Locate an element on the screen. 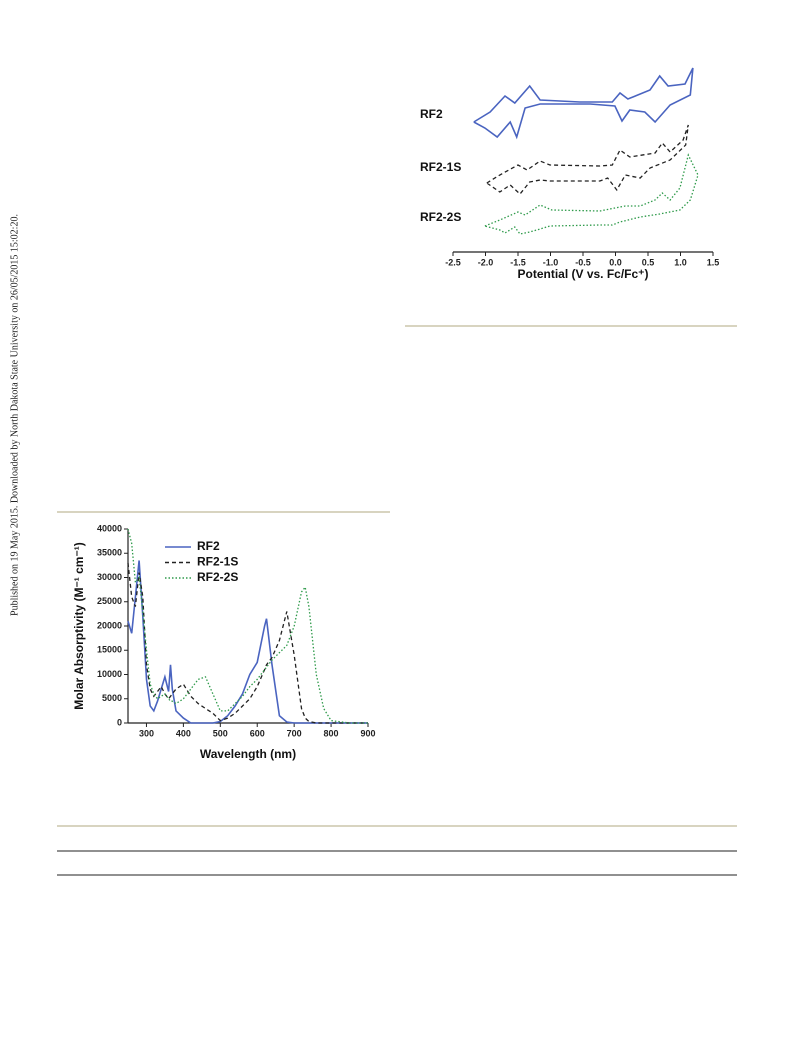 The image size is (793, 1039). x-tick-label: 0.0 is located at coordinates (615, 262).